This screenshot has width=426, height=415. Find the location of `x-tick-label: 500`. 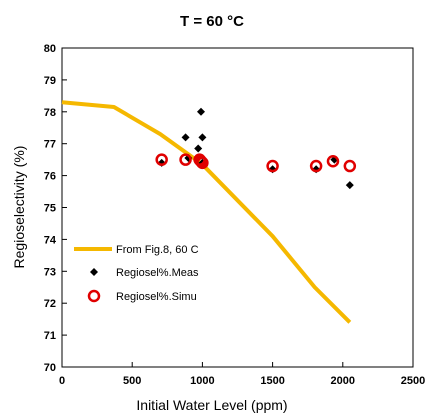

x-tick-label: 500 is located at coordinates (132, 381).